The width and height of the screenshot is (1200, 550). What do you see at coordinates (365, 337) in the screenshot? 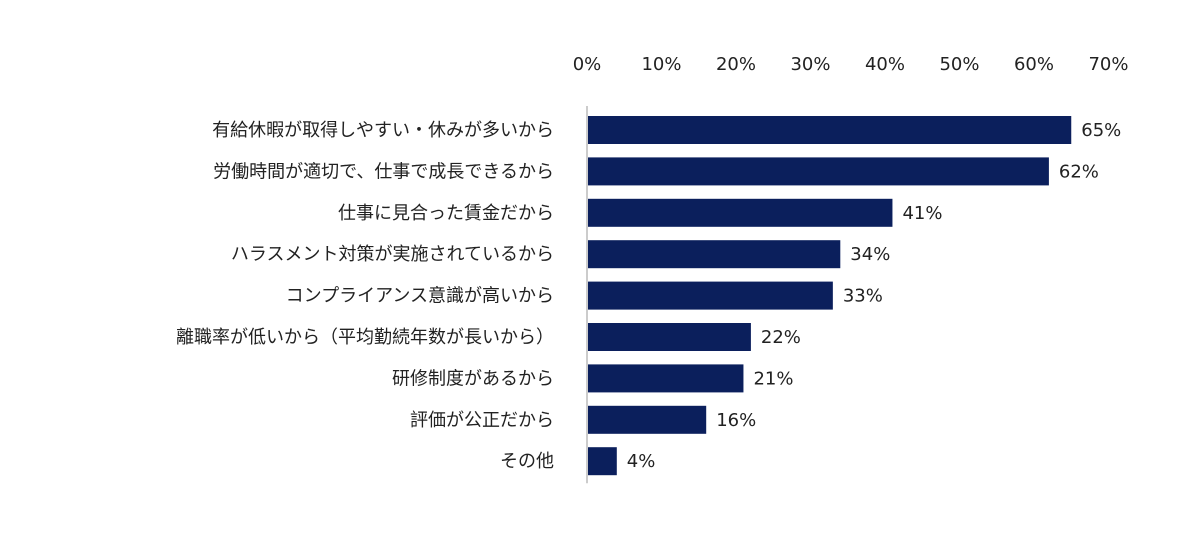
I see `category-label: 離職率が低いから（平均勤続年数が長いから）` at bounding box center [365, 337].